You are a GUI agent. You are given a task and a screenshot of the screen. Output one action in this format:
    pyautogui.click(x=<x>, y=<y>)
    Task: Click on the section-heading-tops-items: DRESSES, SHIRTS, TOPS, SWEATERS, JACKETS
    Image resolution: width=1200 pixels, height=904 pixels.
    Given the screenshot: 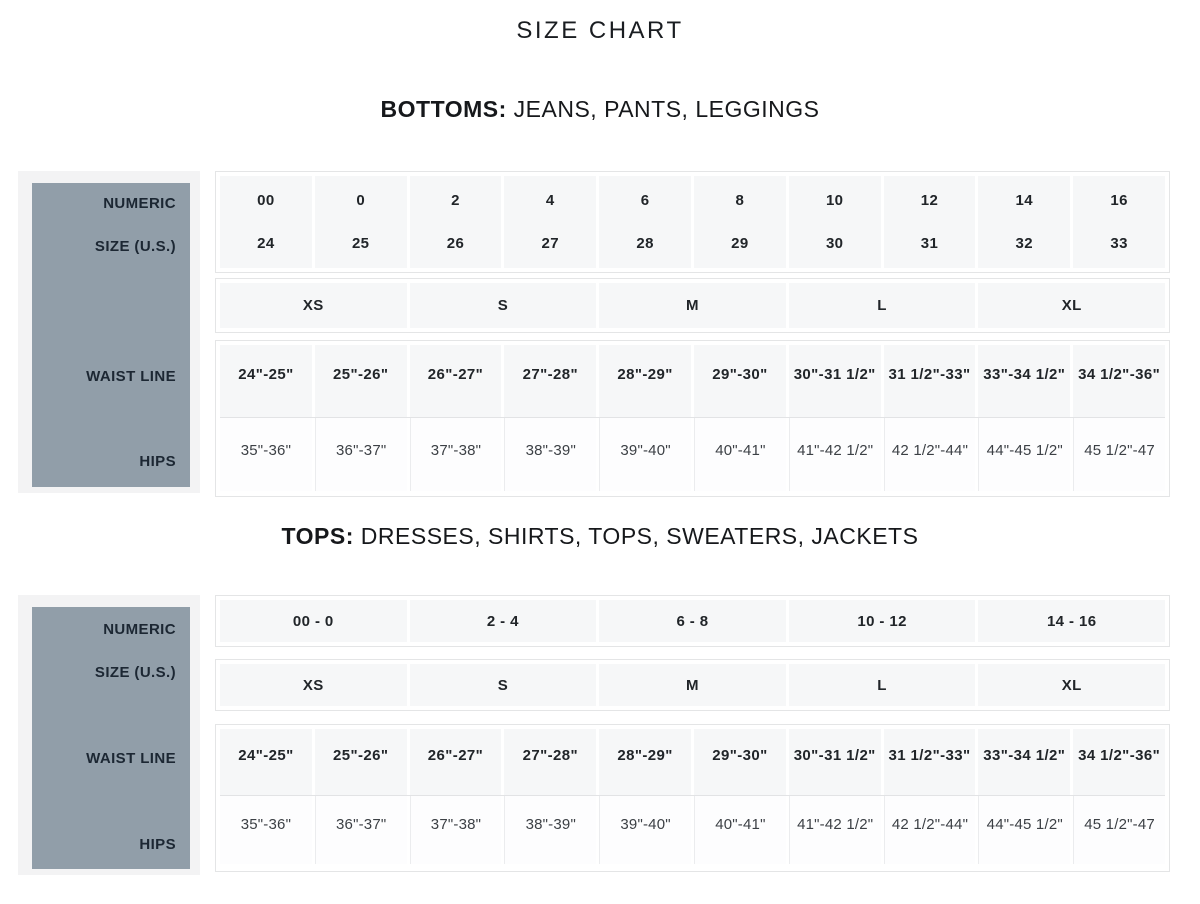 What is the action you would take?
    pyautogui.click(x=636, y=536)
    